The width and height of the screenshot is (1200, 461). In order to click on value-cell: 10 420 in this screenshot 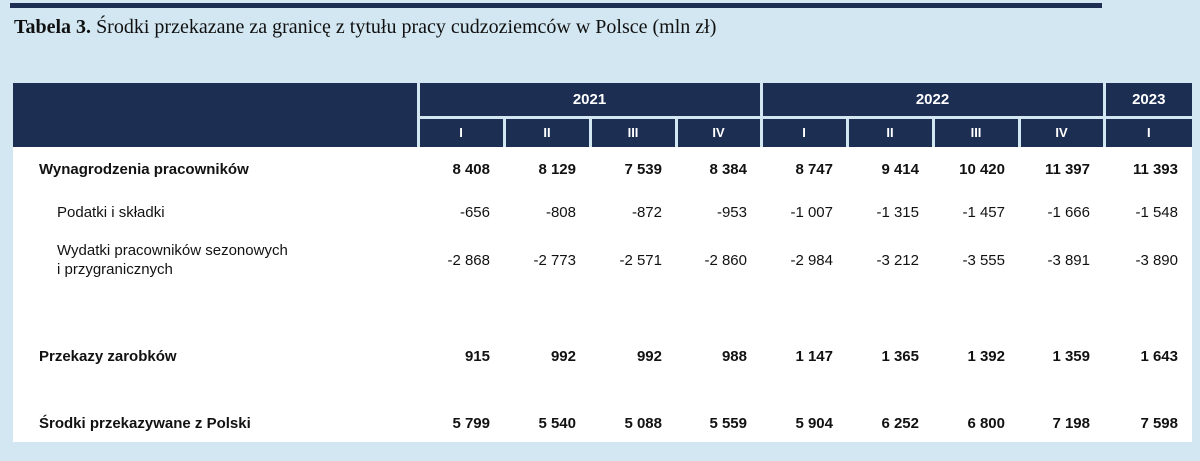, I will do `click(982, 169)`.